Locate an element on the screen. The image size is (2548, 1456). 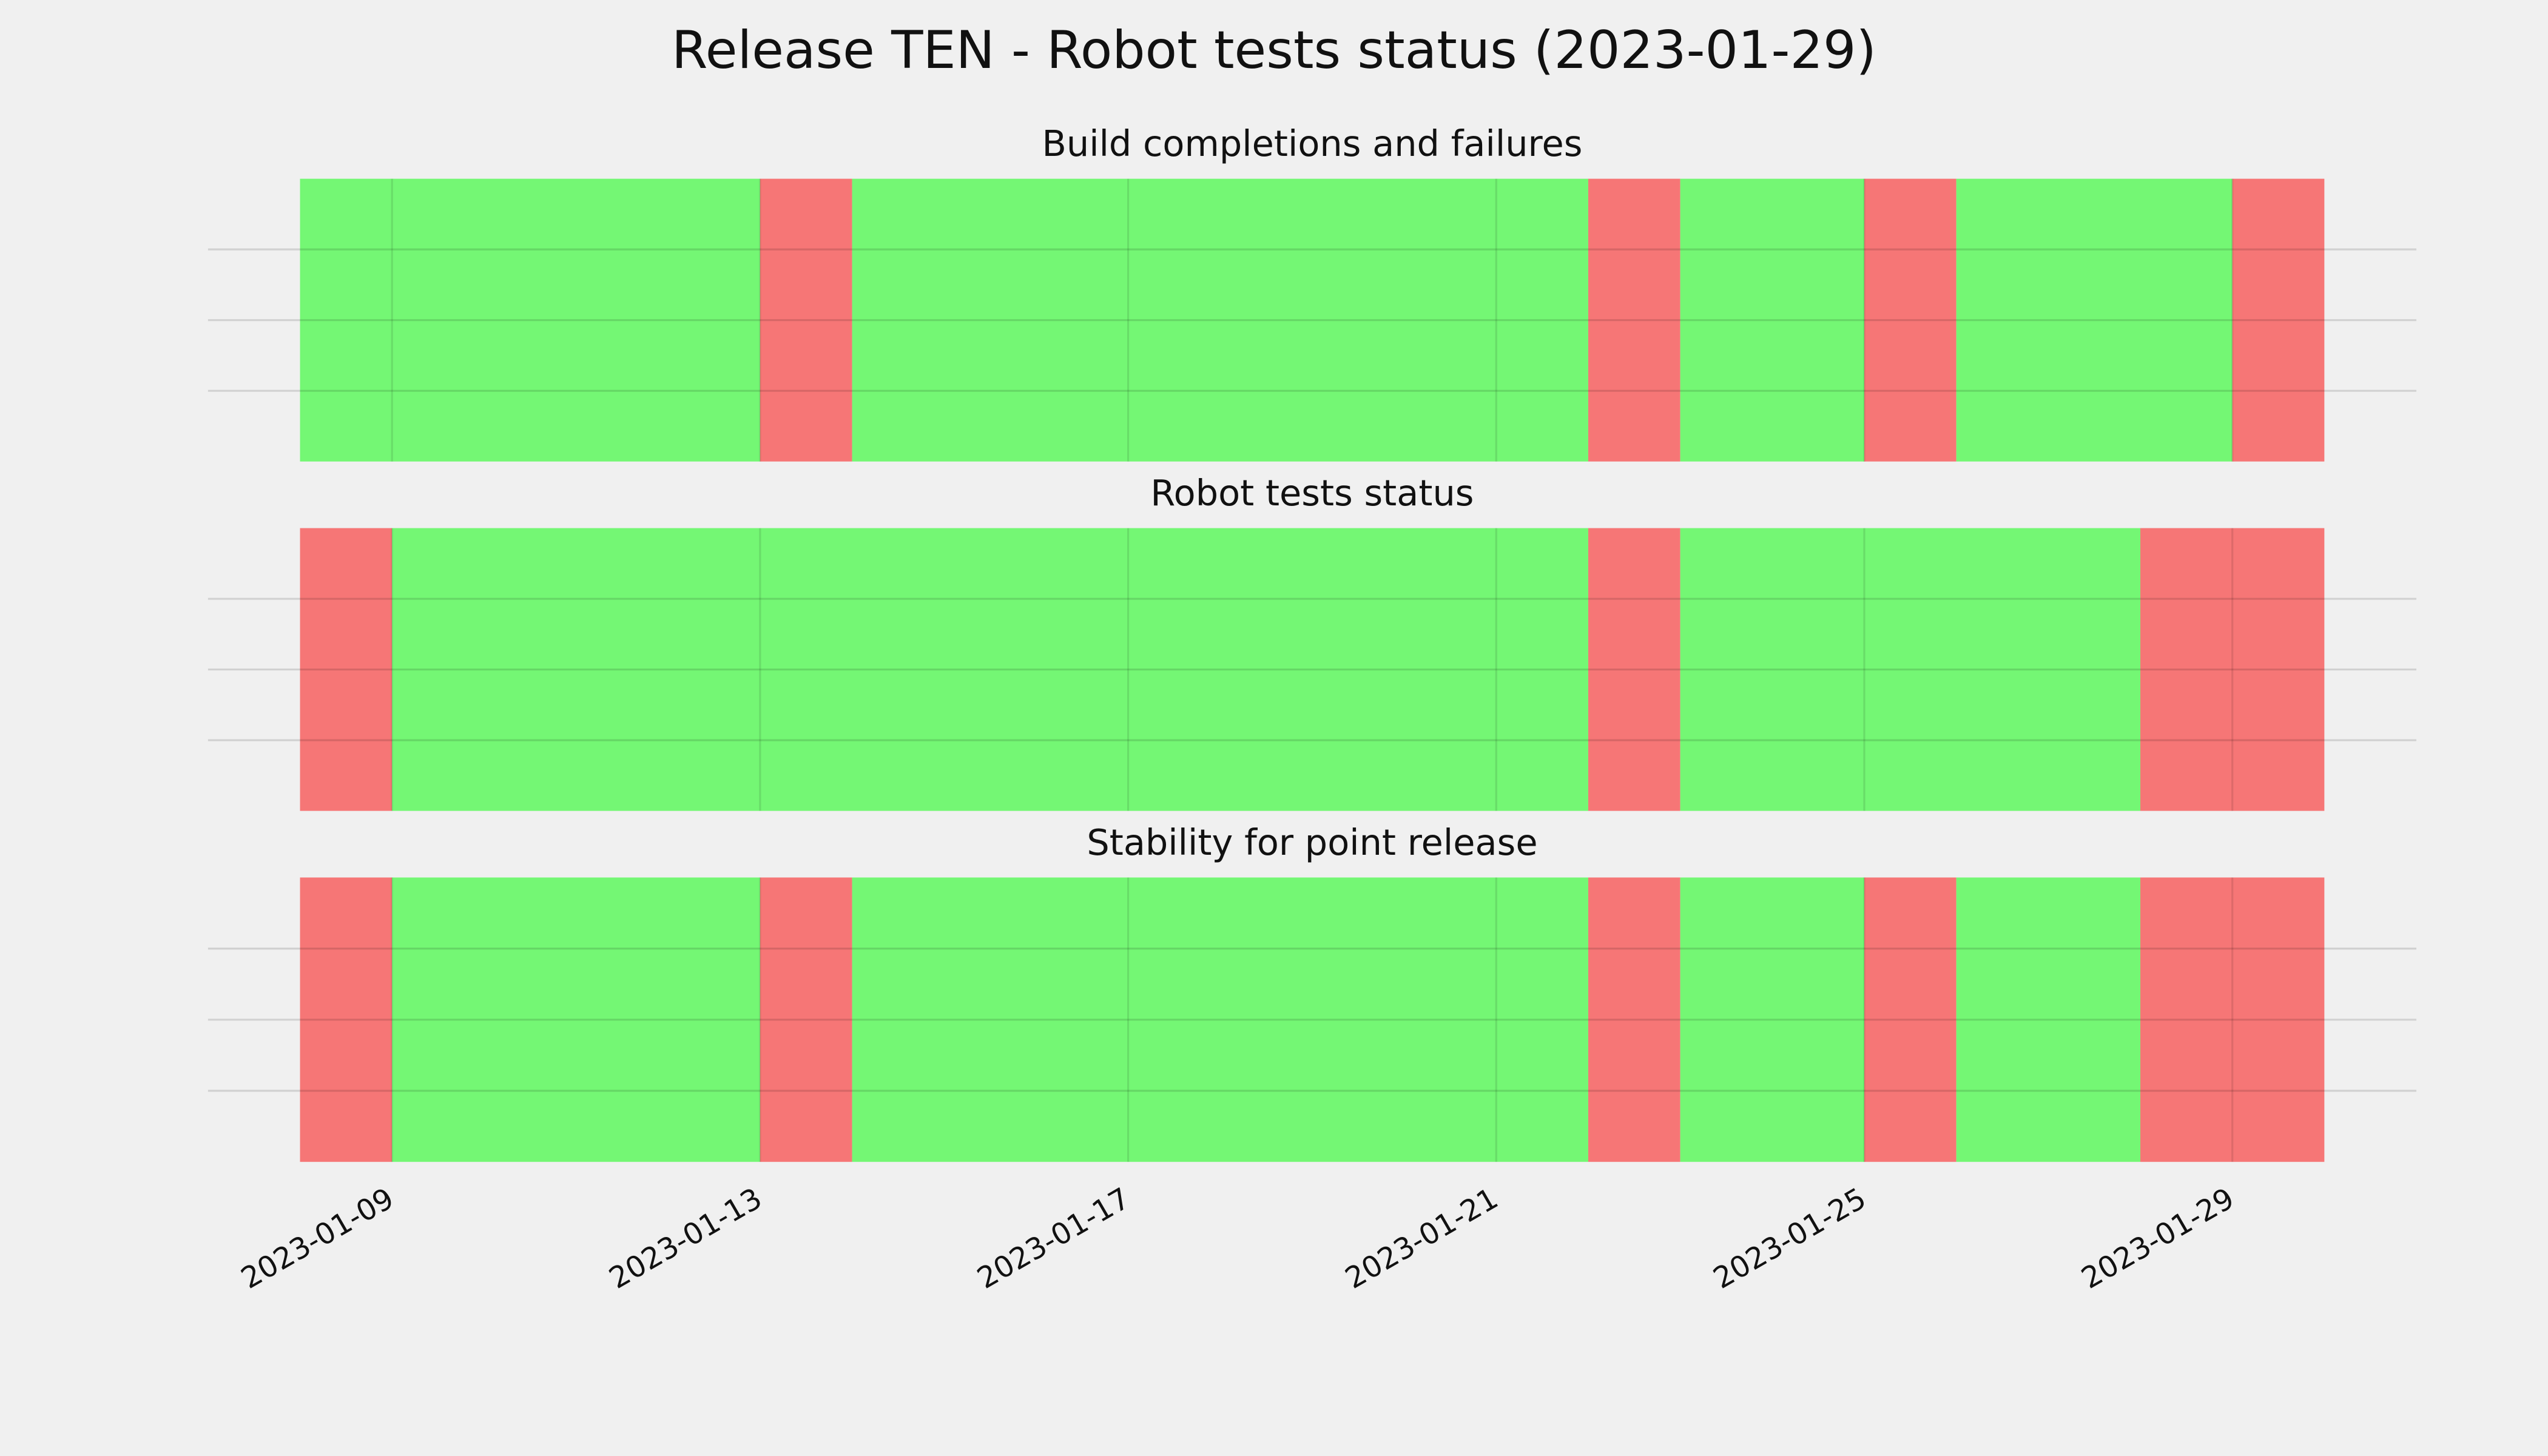
panel-title: Build completions and failures is located at coordinates (1312, 143).